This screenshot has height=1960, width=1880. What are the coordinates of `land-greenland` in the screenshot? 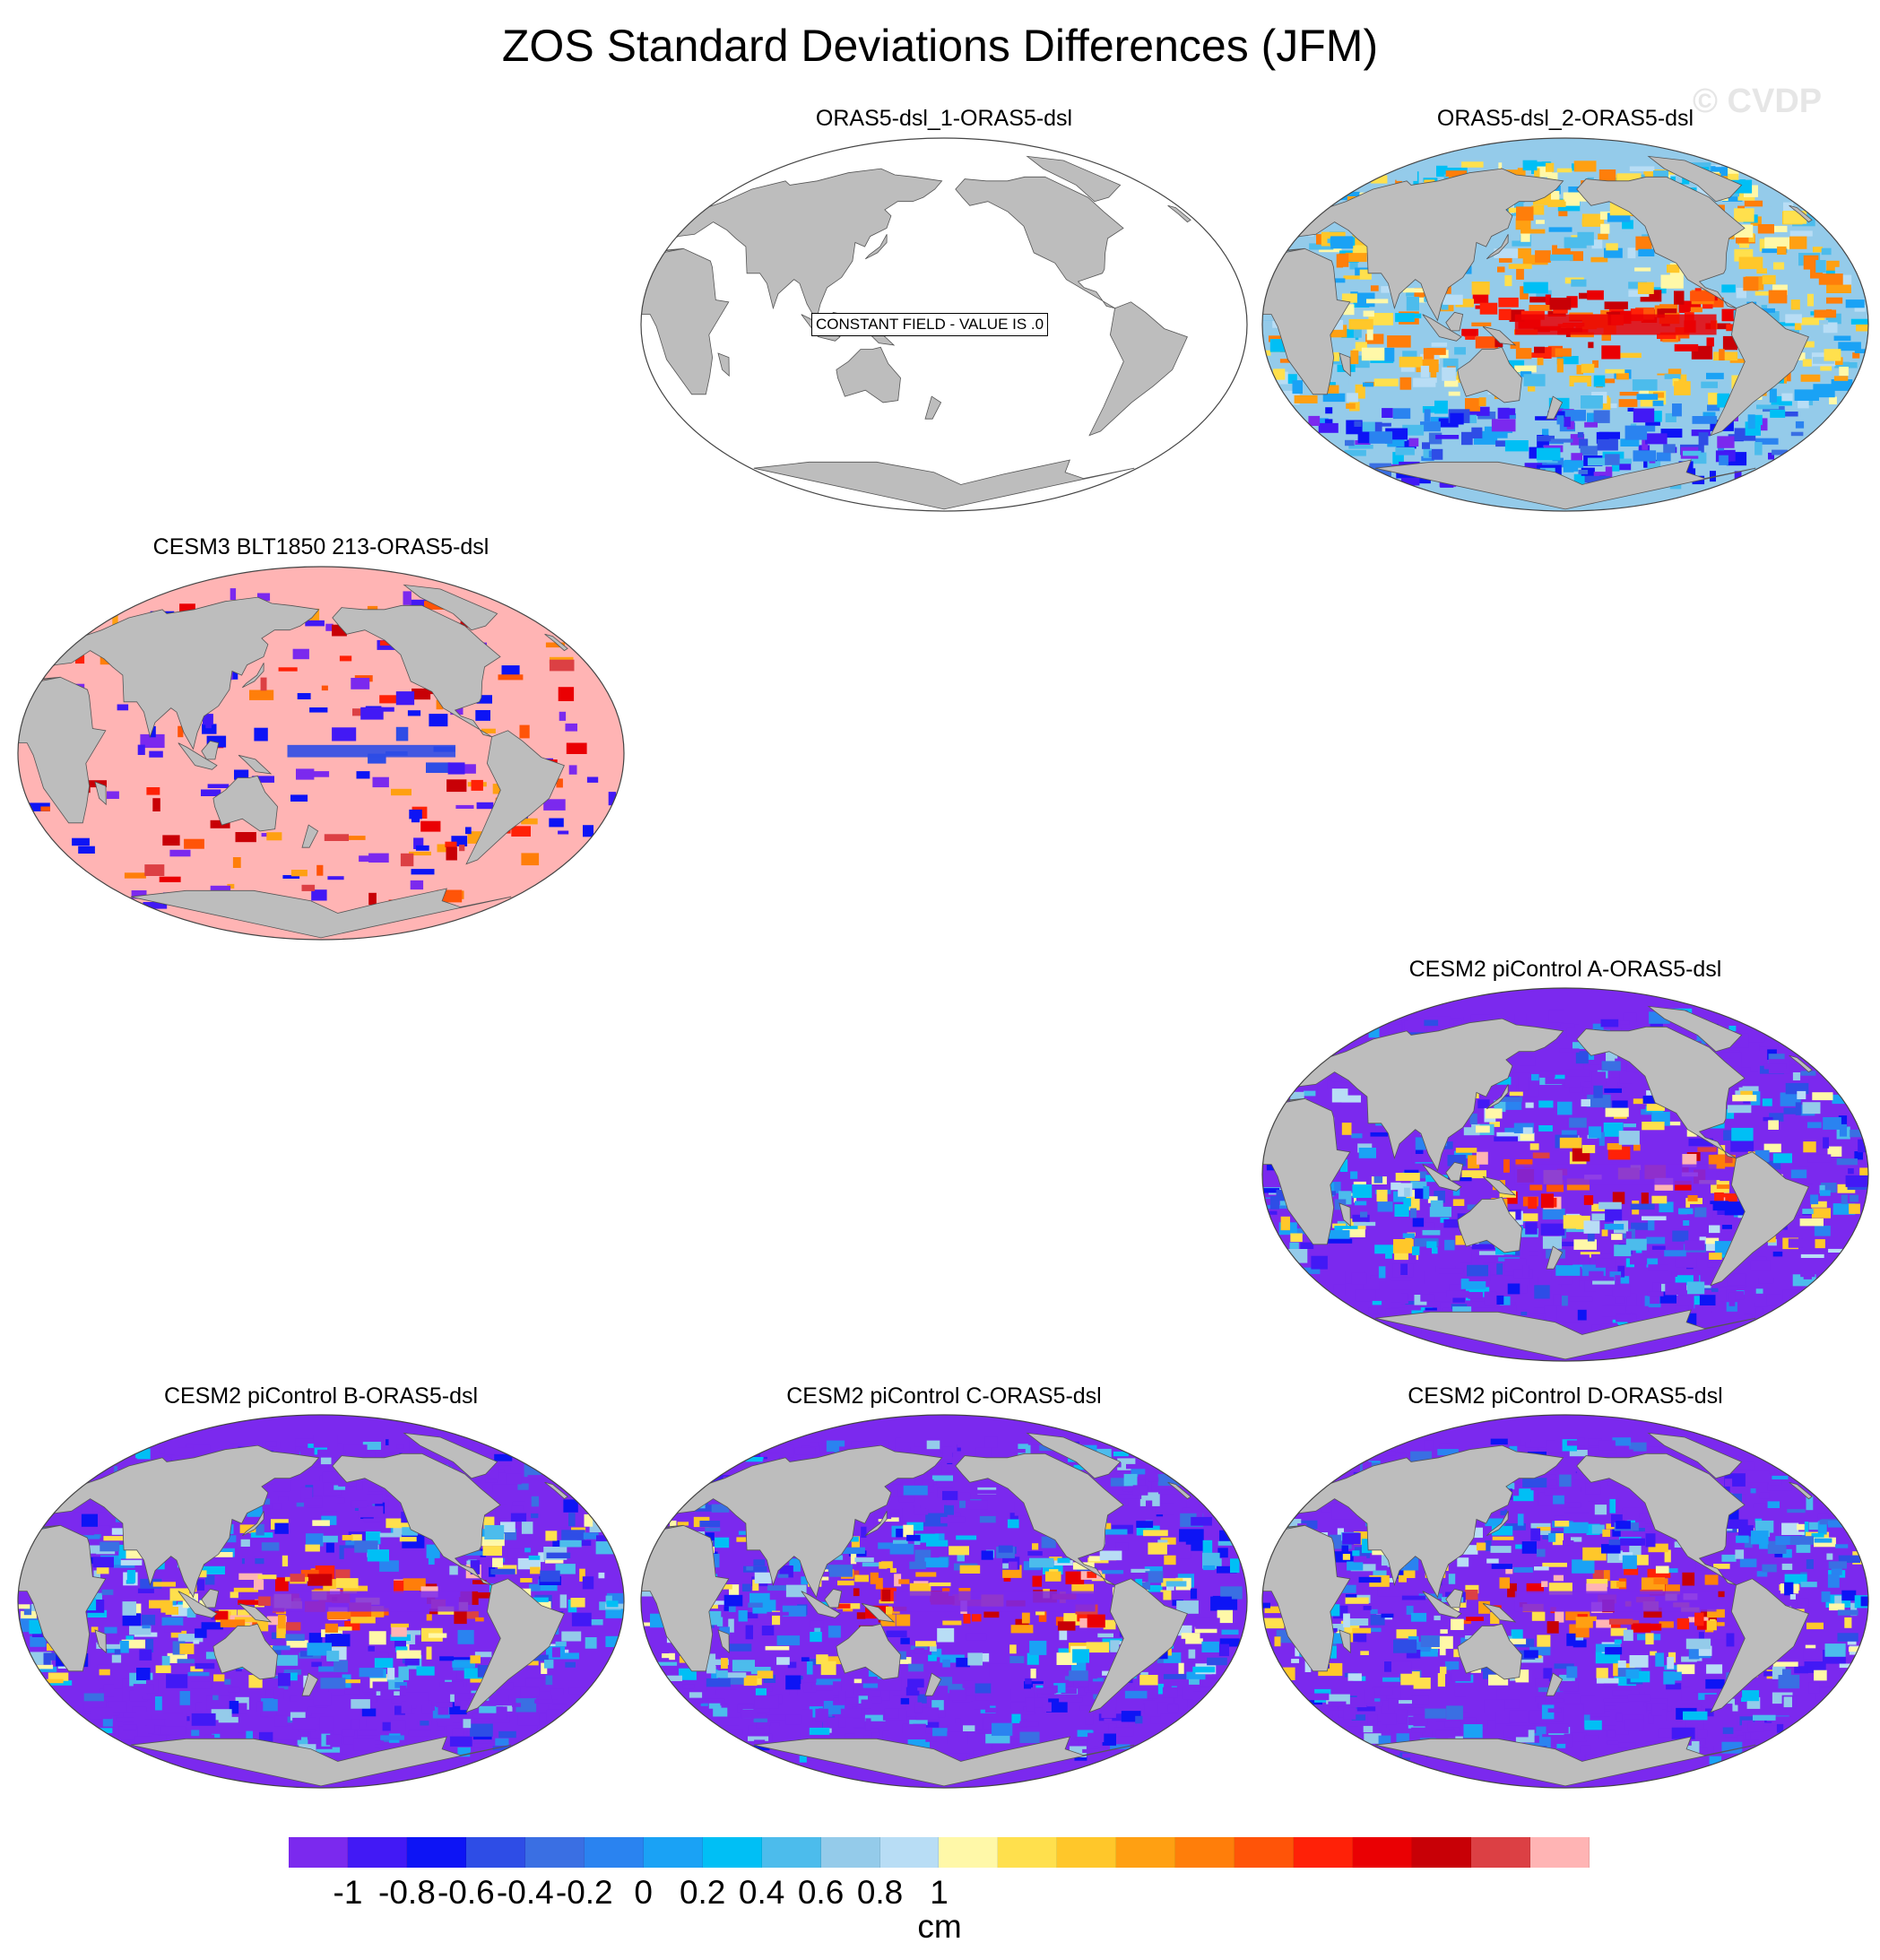 It's located at (1695, 1029).